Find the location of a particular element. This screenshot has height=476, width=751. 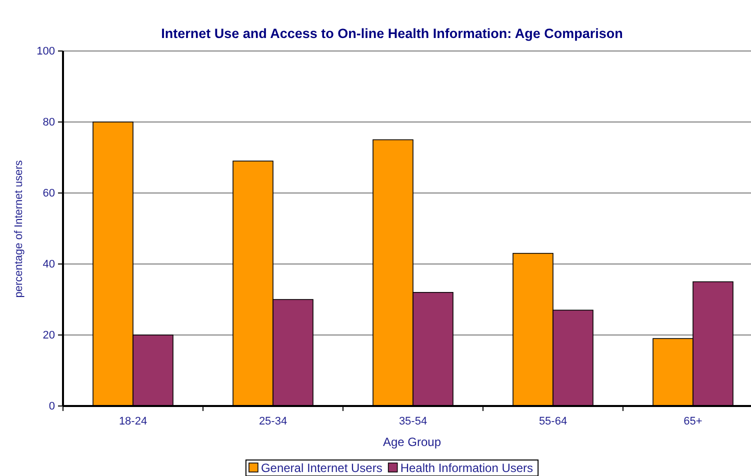

chart-title: Internet Use and Access to On-line Health Information: Age Comparison is located at coordinates (392, 33).